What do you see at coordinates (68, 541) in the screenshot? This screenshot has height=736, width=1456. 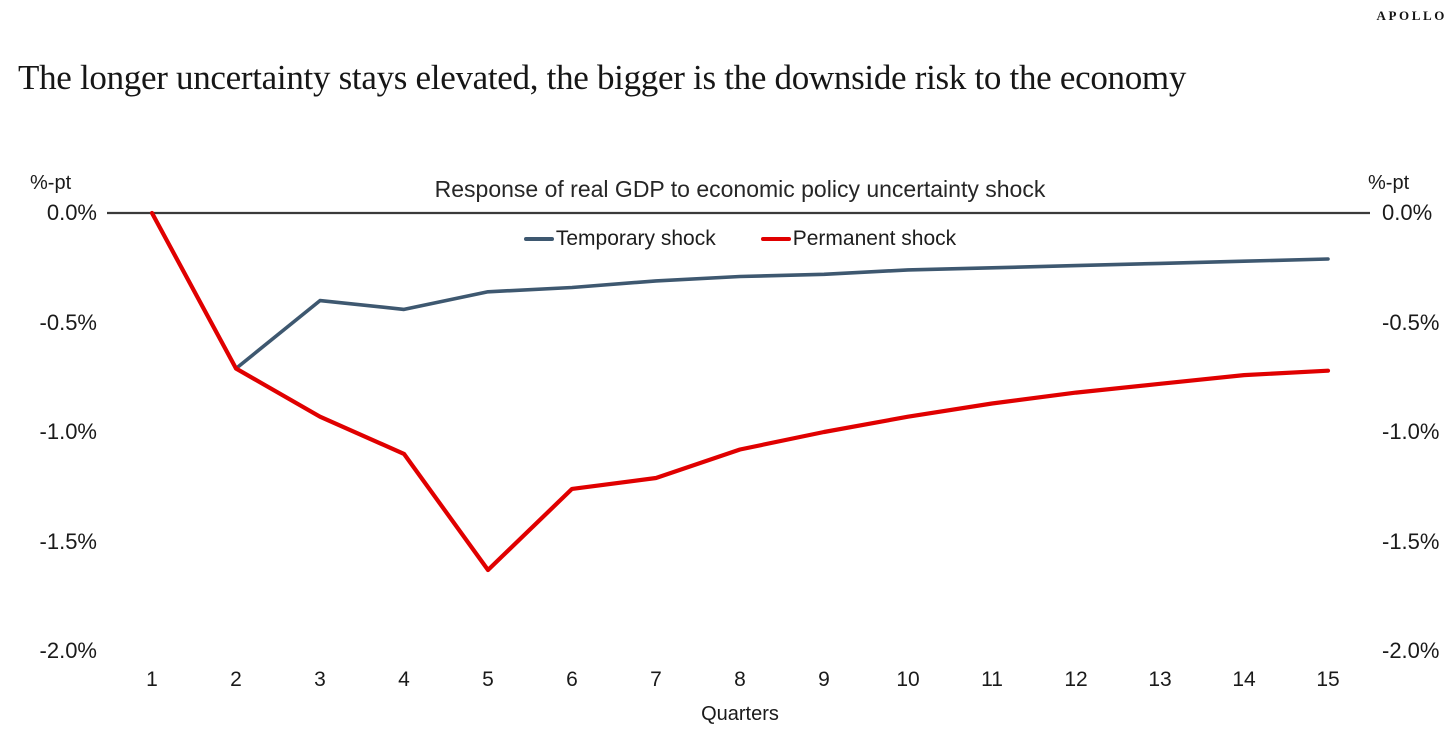 I see `y-tick-label-left: -1.5%` at bounding box center [68, 541].